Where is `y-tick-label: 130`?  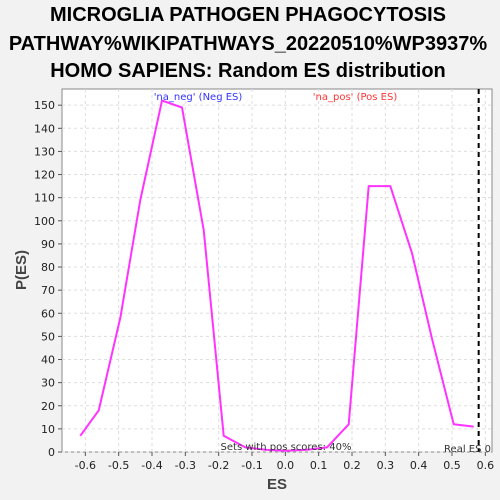
y-tick-label: 130 is located at coordinates (44, 151).